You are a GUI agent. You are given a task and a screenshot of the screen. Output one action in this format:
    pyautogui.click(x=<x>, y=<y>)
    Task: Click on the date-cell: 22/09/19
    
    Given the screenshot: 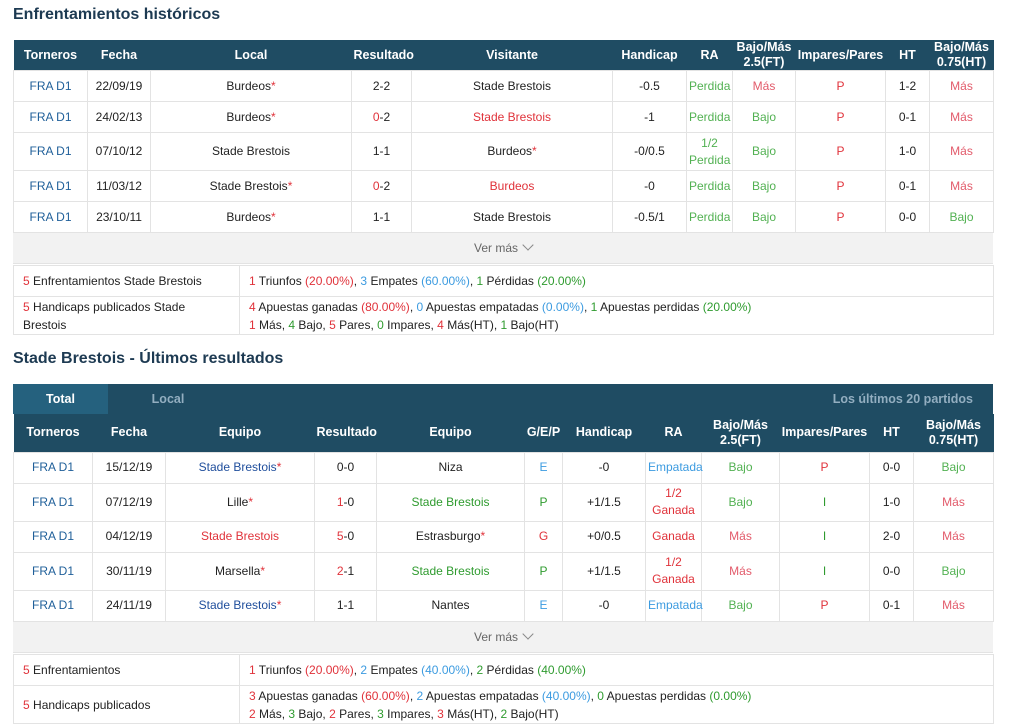 What is the action you would take?
    pyautogui.click(x=119, y=86)
    